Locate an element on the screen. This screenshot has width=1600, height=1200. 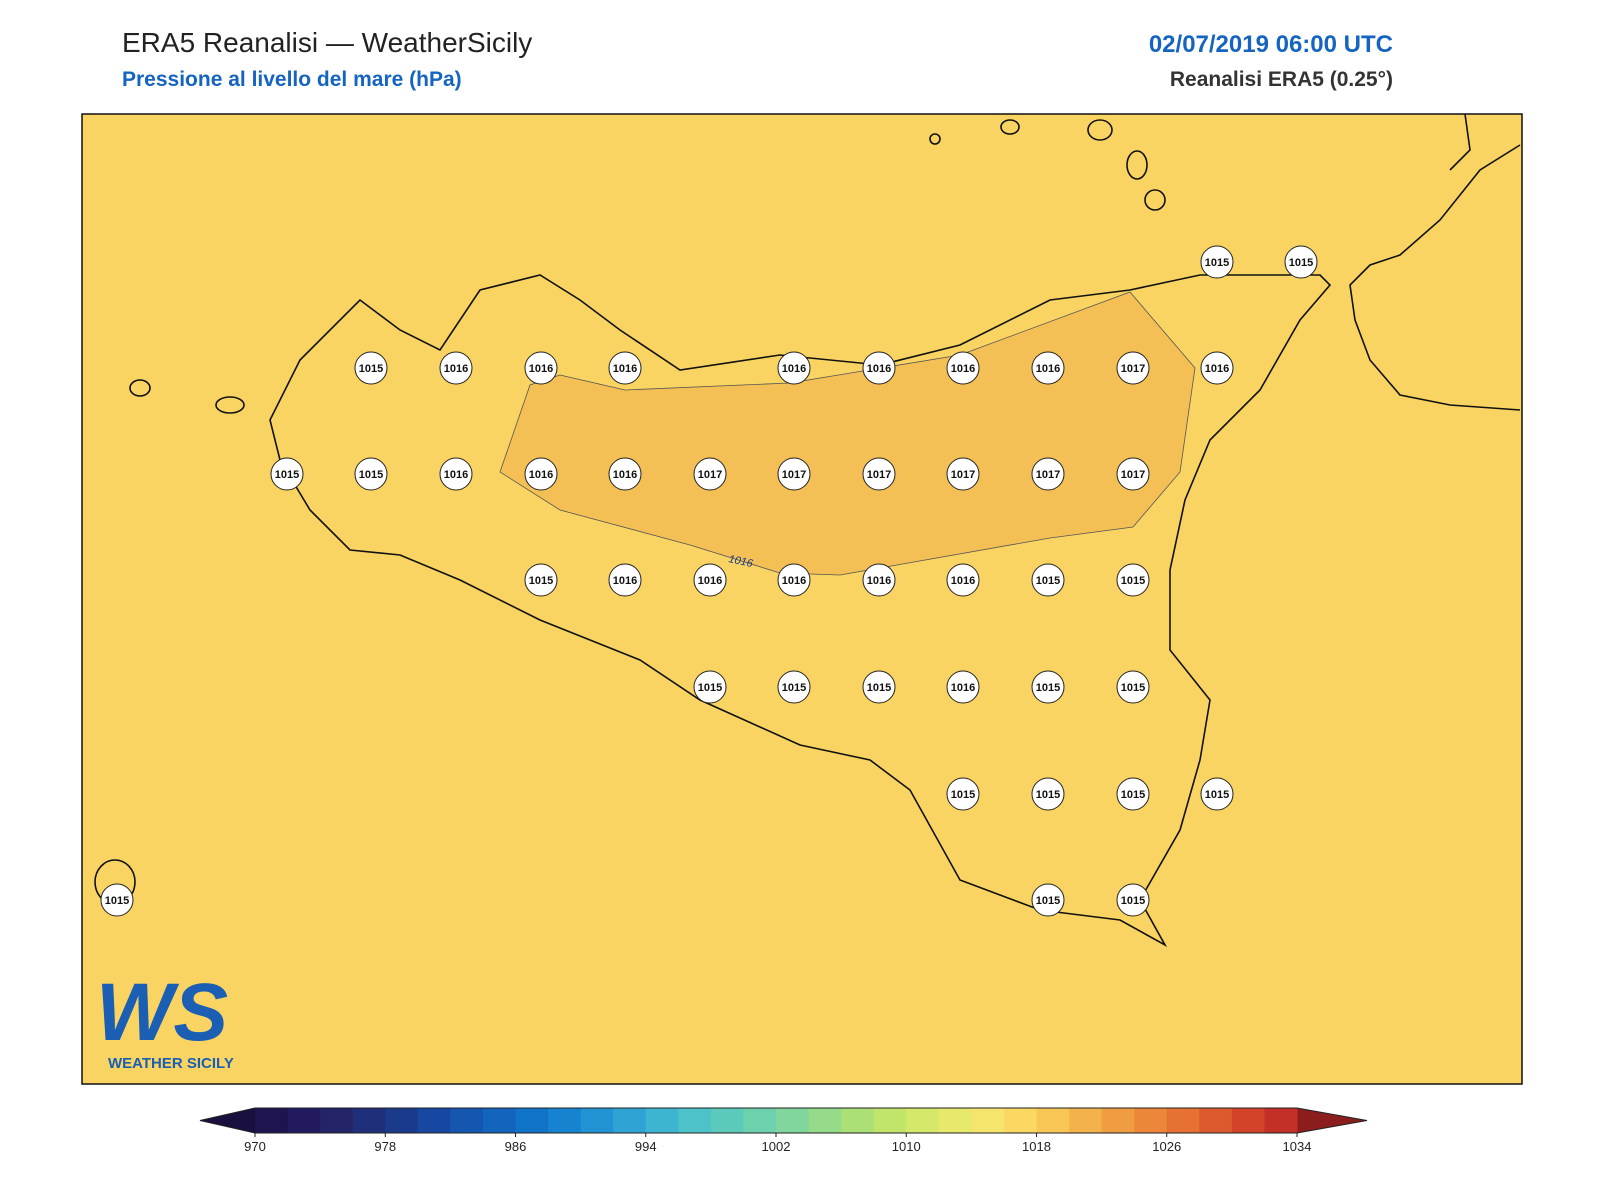
subtitle: Pressione al livello del mare (hPa) is located at coordinates (292, 79).